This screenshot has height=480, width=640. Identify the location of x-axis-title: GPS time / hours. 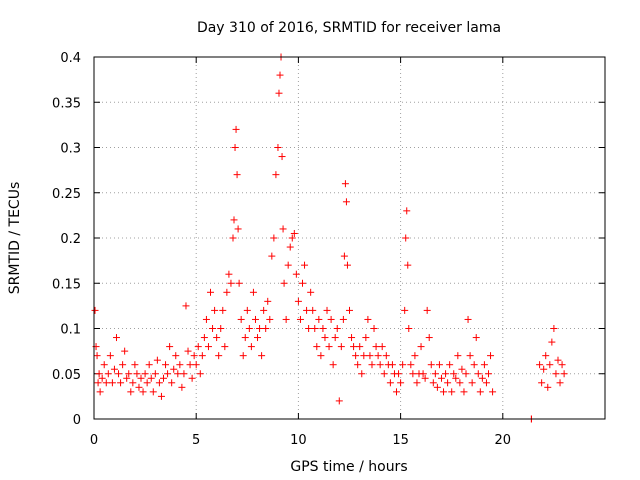
(348, 467).